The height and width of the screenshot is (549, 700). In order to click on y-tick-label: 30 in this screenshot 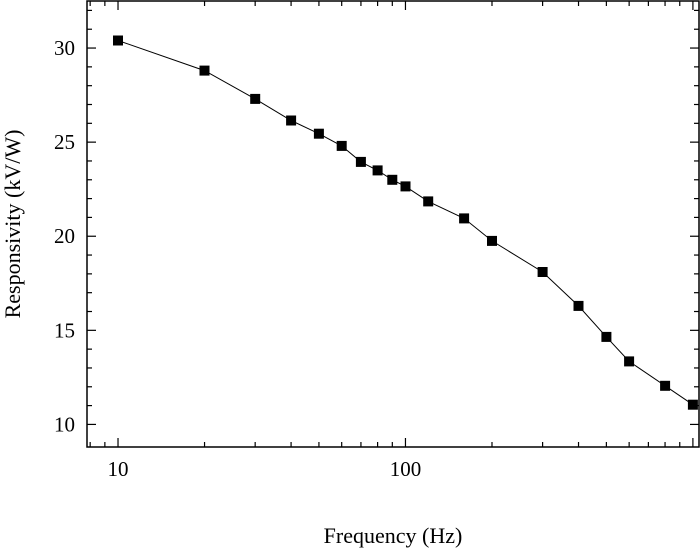, I will do `click(64, 48)`.